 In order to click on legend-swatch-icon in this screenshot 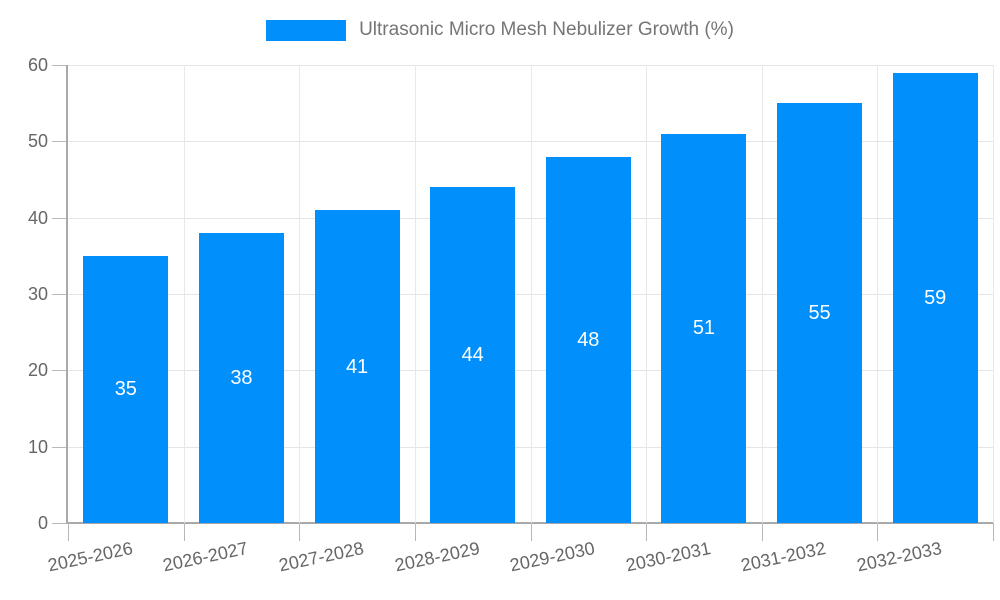, I will do `click(306, 30)`.